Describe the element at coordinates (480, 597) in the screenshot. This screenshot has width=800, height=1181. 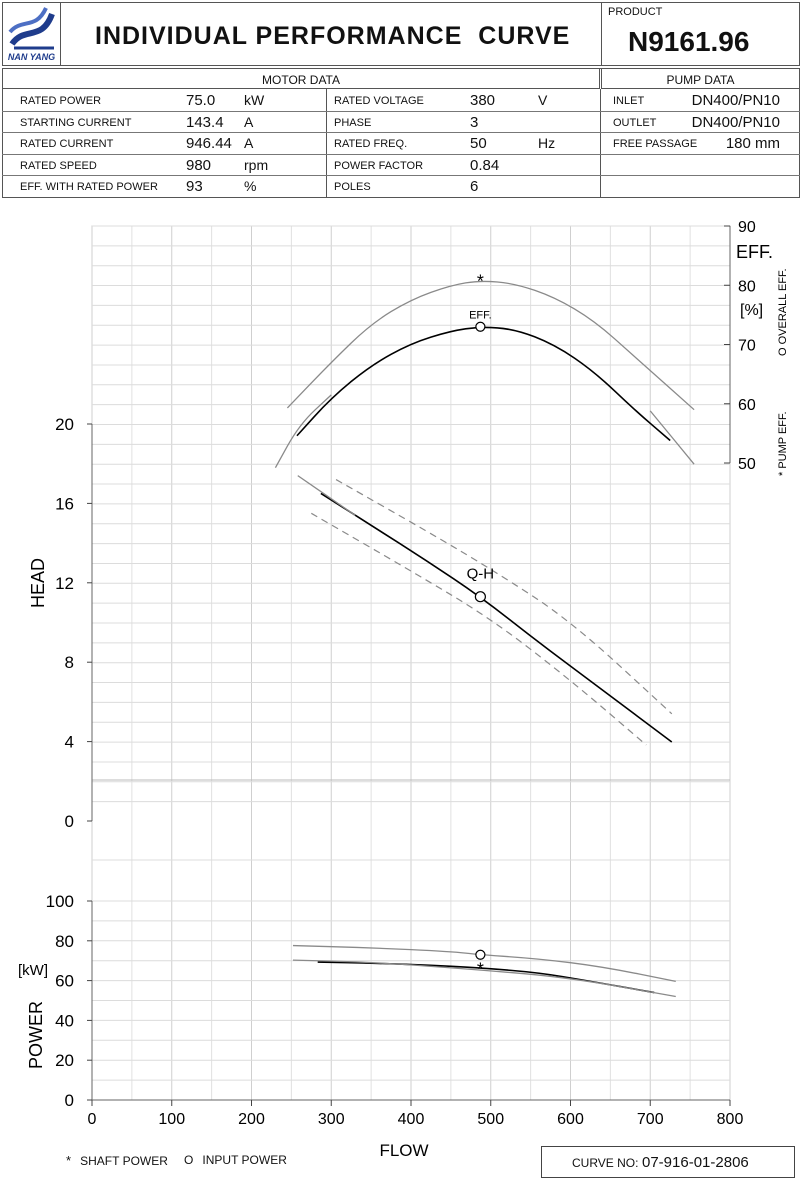
I see `head-circle-marker` at that location.